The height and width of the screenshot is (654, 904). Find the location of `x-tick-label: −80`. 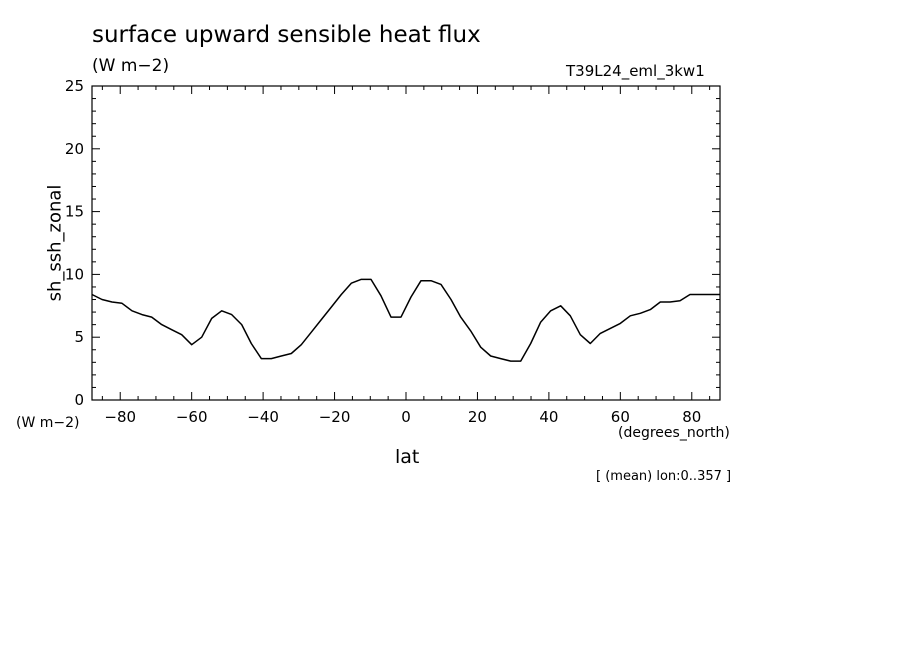

x-tick-label: −80 is located at coordinates (120, 417).